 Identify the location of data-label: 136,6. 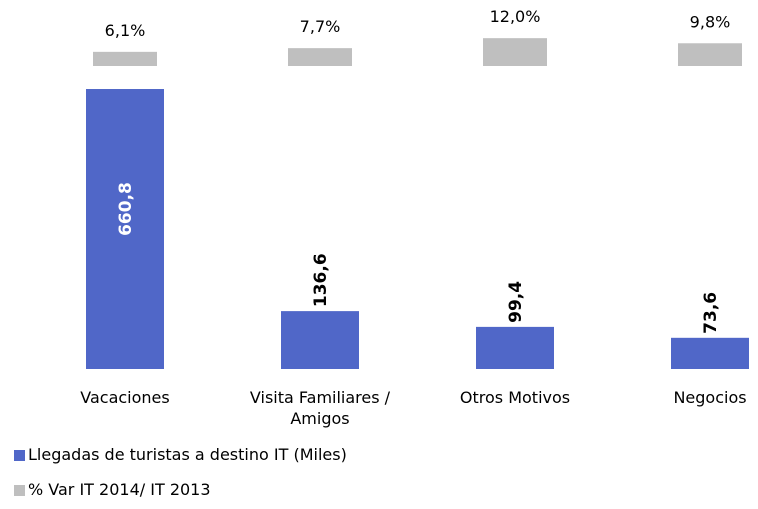
(321, 280).